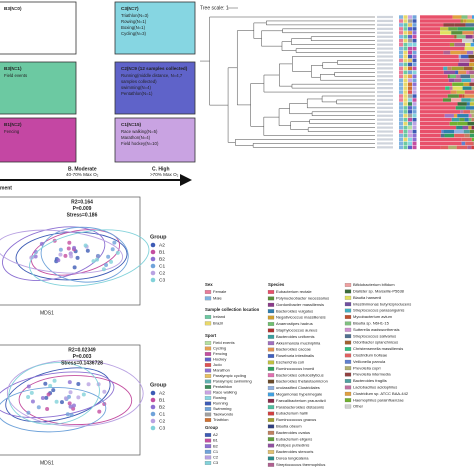  What do you see at coordinates (295, 336) in the screenshot?
I see `legend-label: Bacteroides uniformis` at bounding box center [295, 336].